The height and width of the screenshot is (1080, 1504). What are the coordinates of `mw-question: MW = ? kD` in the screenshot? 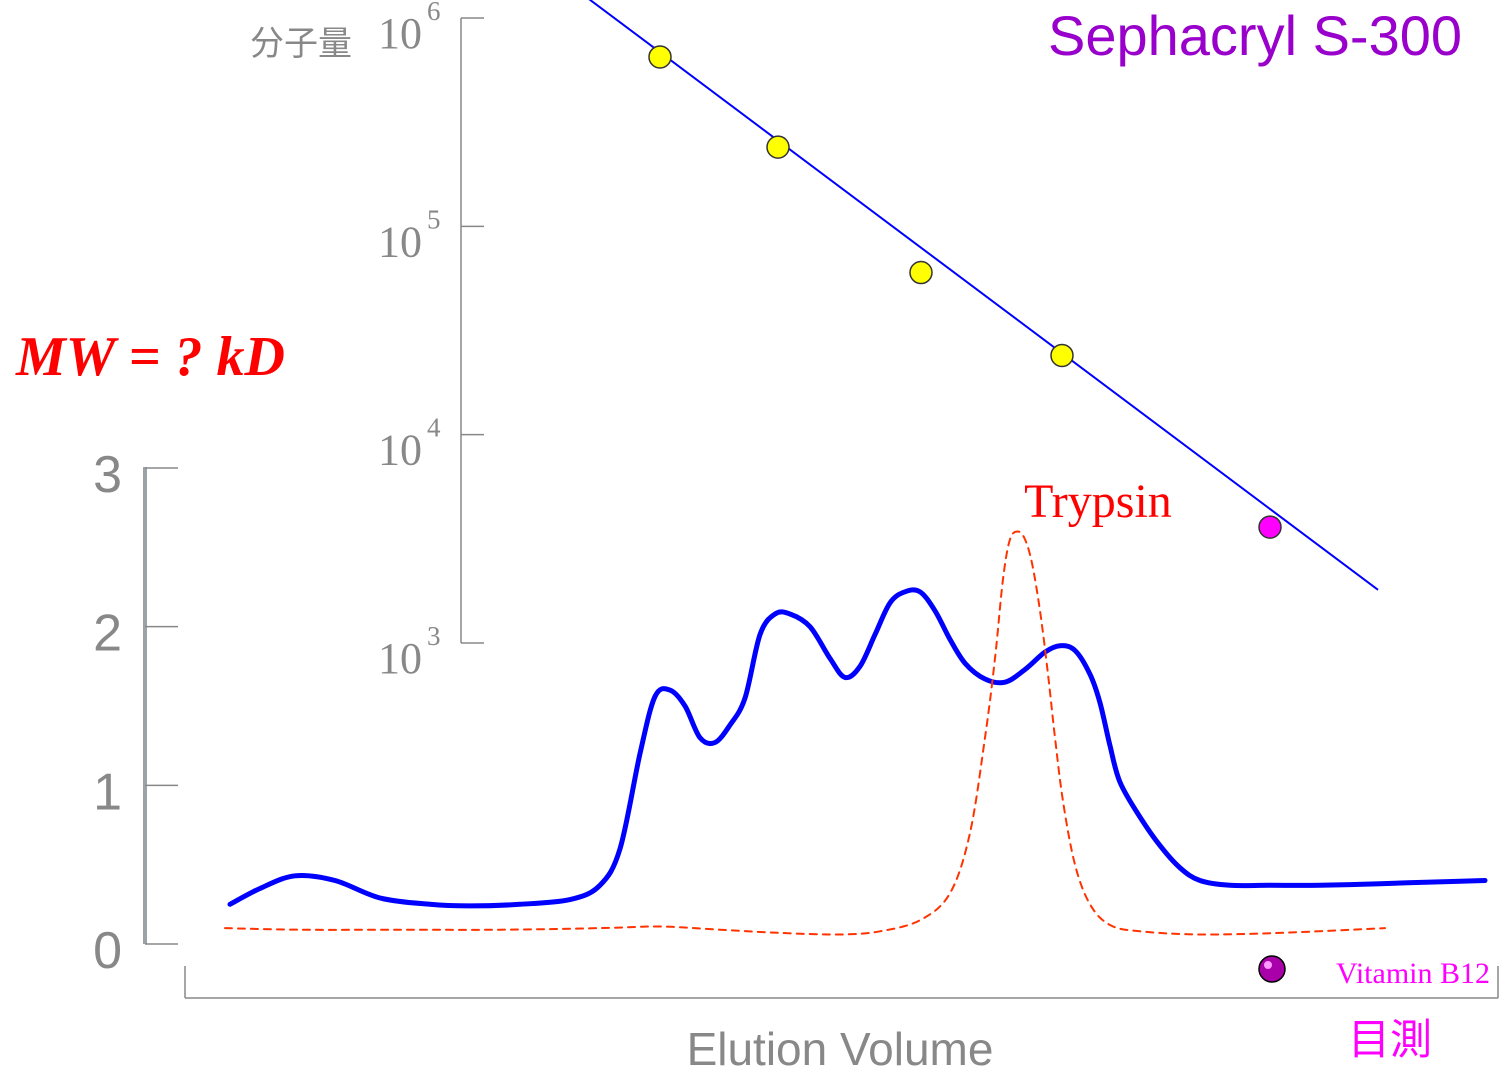 It's located at (150, 357).